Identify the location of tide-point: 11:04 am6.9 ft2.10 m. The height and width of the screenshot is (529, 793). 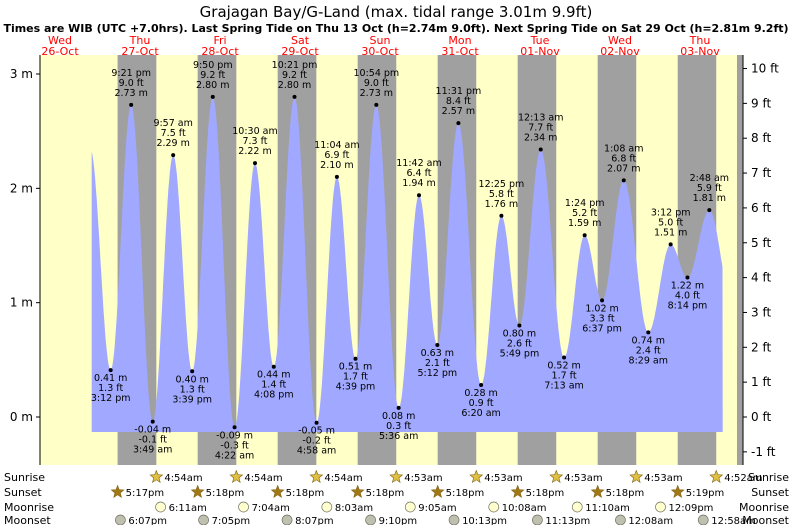
(337, 159).